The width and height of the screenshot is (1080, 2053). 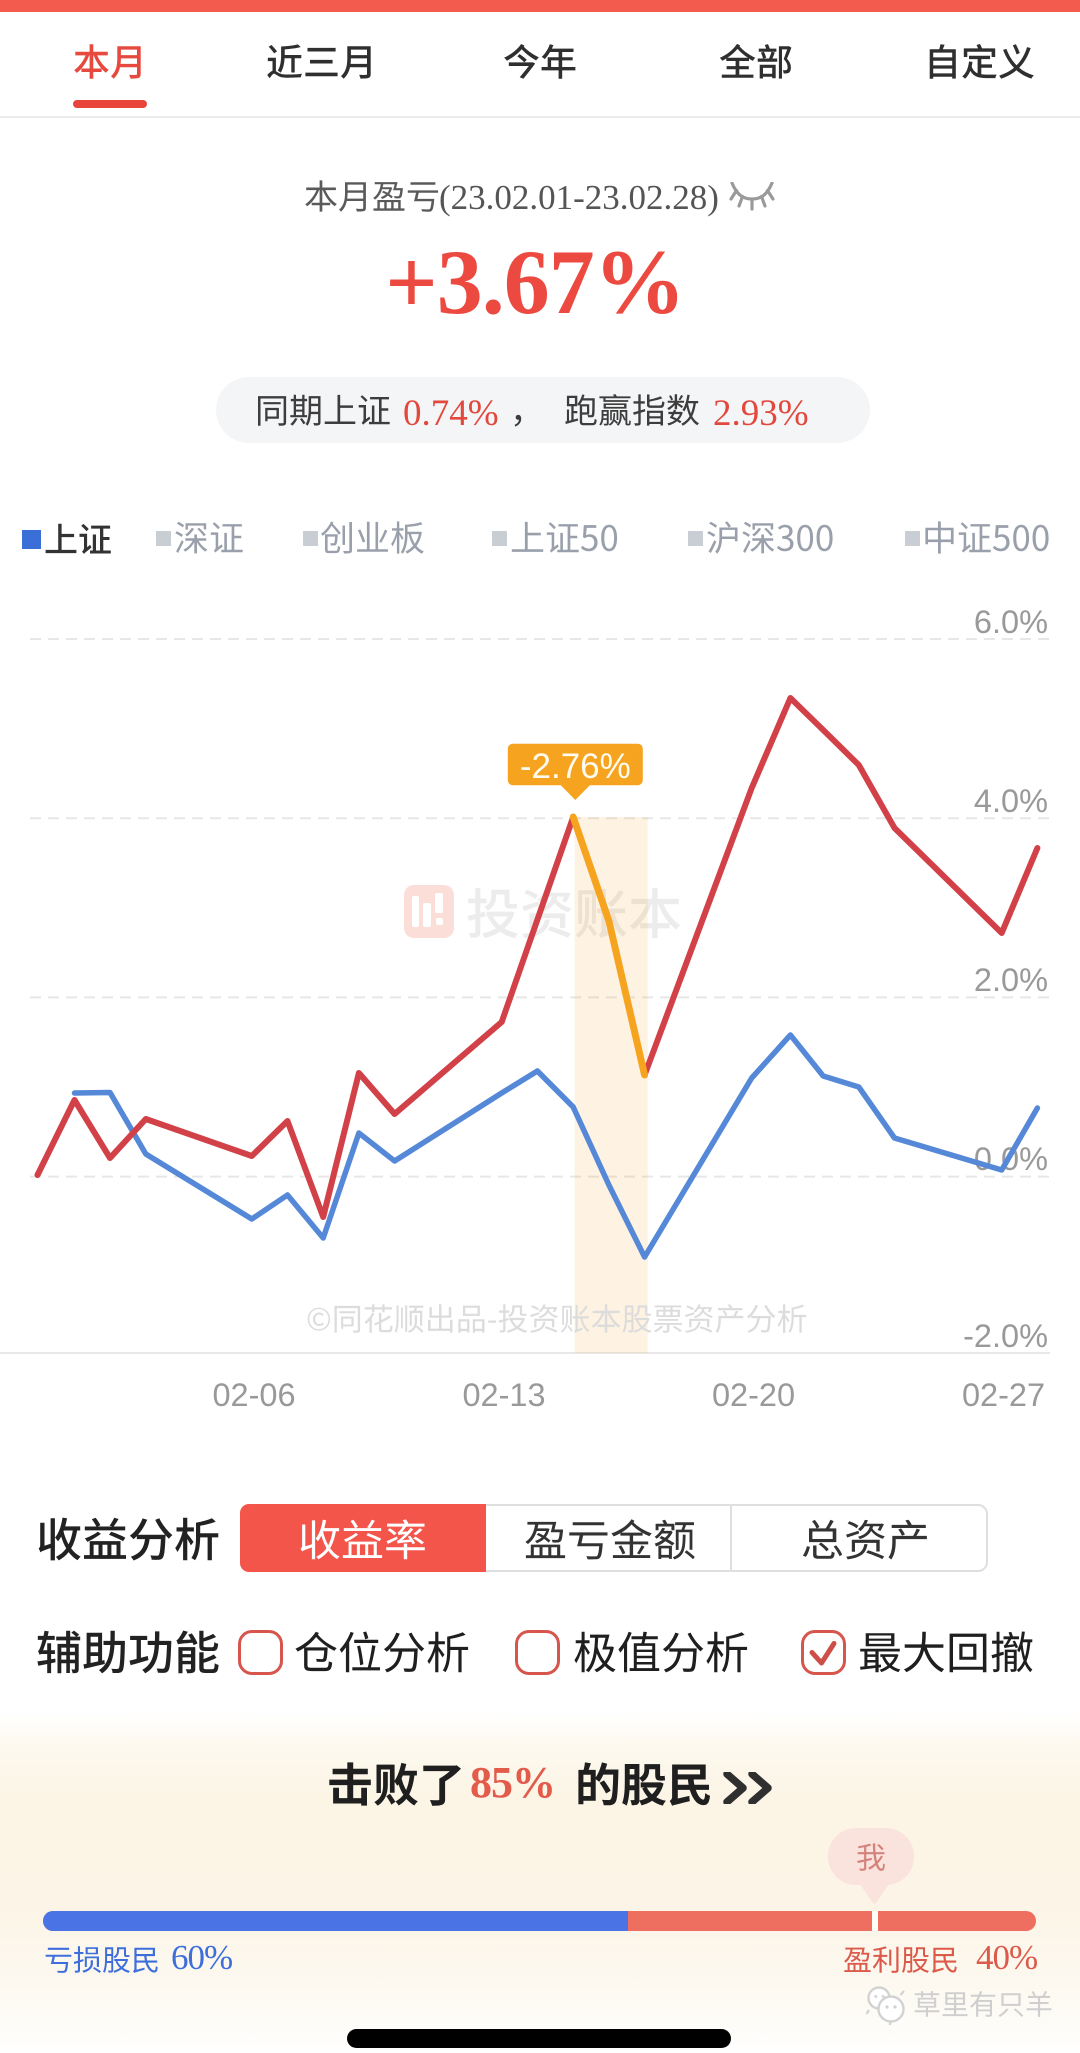 I want to click on svg-text: 02-06, so click(x=253, y=1395).